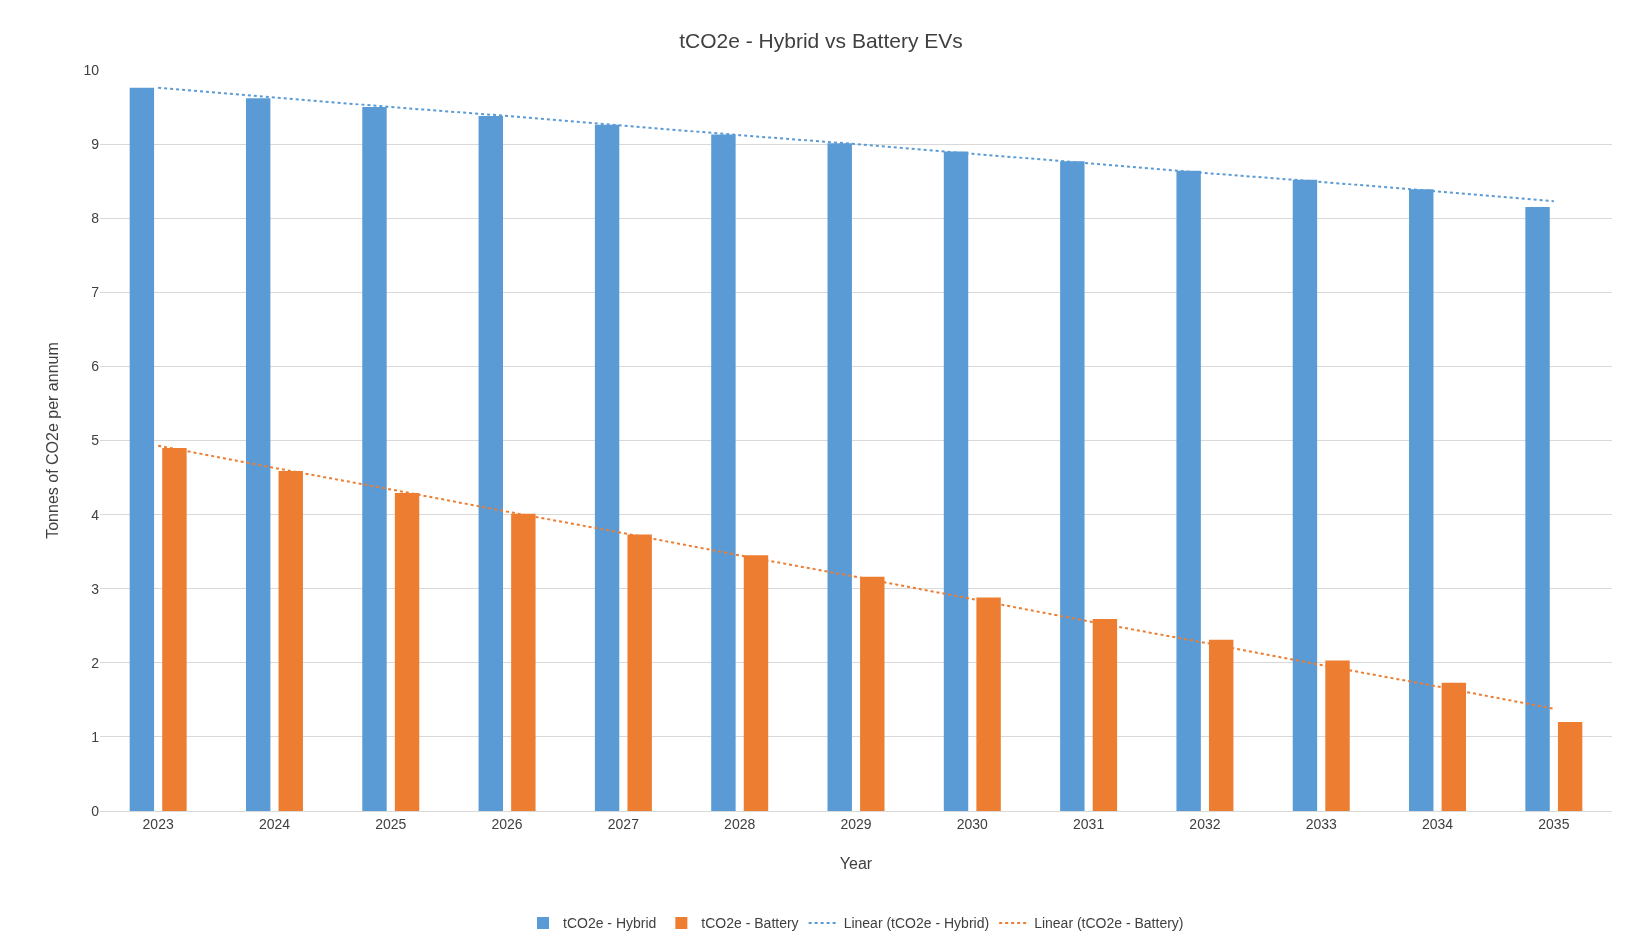 Image resolution: width=1642 pixels, height=951 pixels. Describe the element at coordinates (91, 69) in the screenshot. I see `y-tick-label: 10` at that location.